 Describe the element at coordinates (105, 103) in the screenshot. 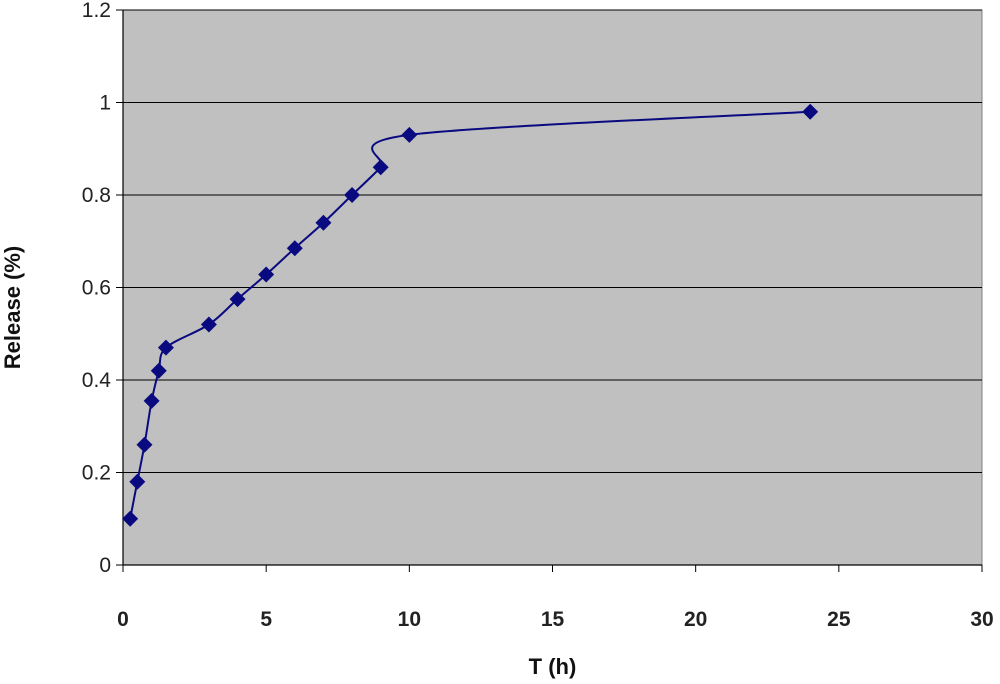

I see `y-tick-label: 1` at that location.